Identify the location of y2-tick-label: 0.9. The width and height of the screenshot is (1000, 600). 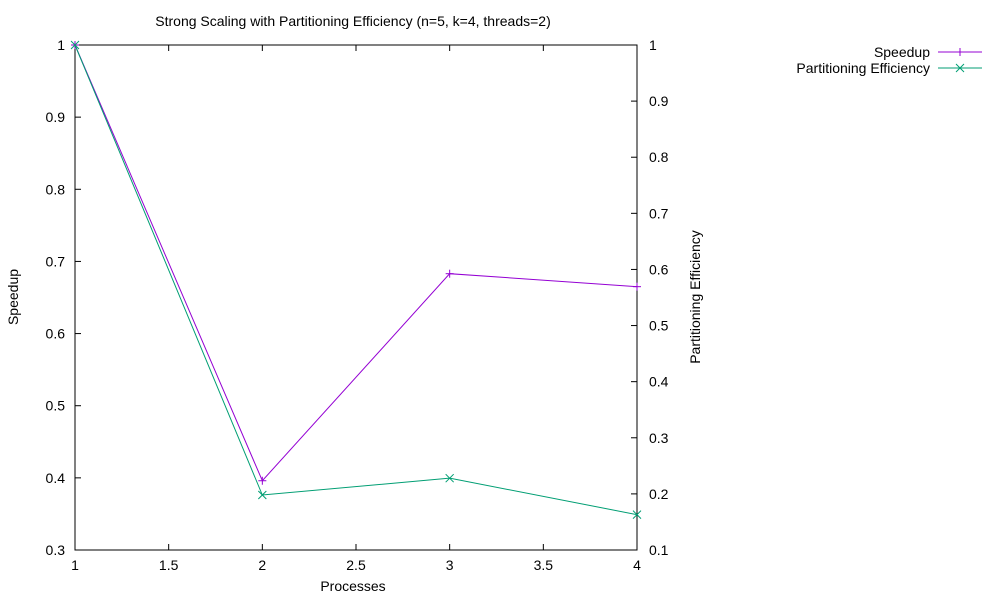
(659, 101).